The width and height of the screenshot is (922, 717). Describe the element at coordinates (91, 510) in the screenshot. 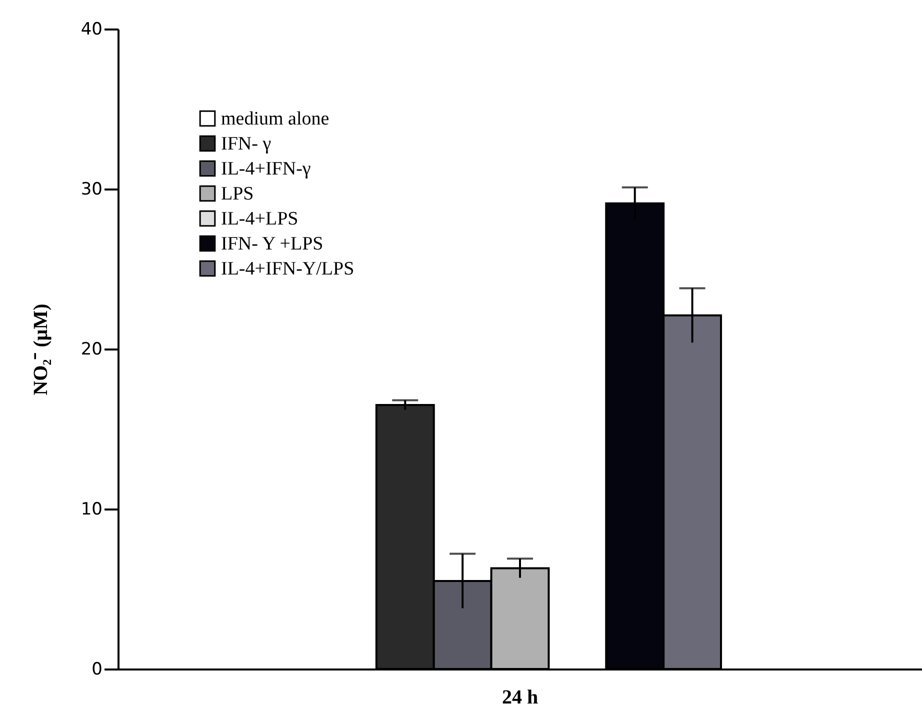

I see `y-tick-label: 10` at that location.